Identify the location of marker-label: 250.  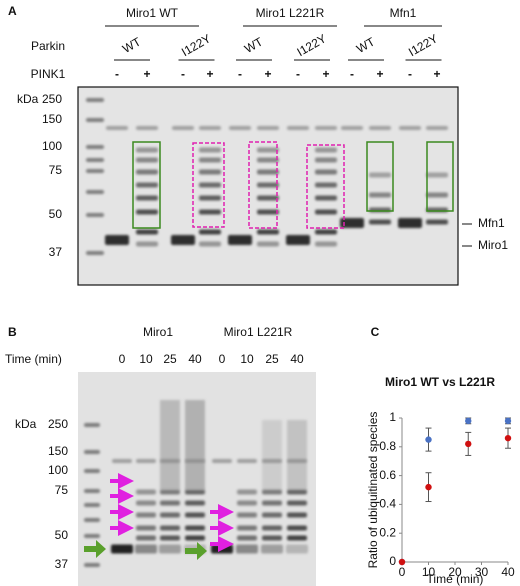
(58, 424).